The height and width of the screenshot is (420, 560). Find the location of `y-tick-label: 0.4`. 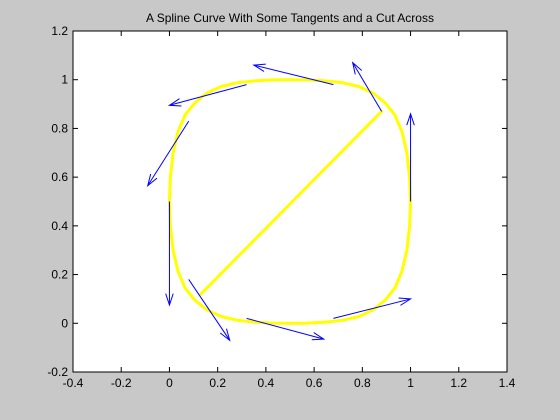

y-tick-label: 0.4 is located at coordinates (59, 226).